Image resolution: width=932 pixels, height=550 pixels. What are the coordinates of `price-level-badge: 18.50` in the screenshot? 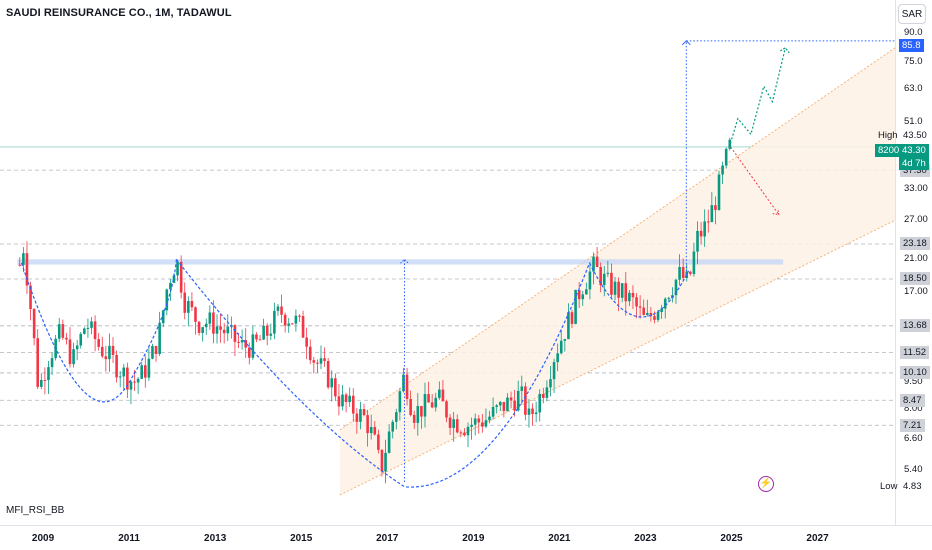 It's located at (915, 279).